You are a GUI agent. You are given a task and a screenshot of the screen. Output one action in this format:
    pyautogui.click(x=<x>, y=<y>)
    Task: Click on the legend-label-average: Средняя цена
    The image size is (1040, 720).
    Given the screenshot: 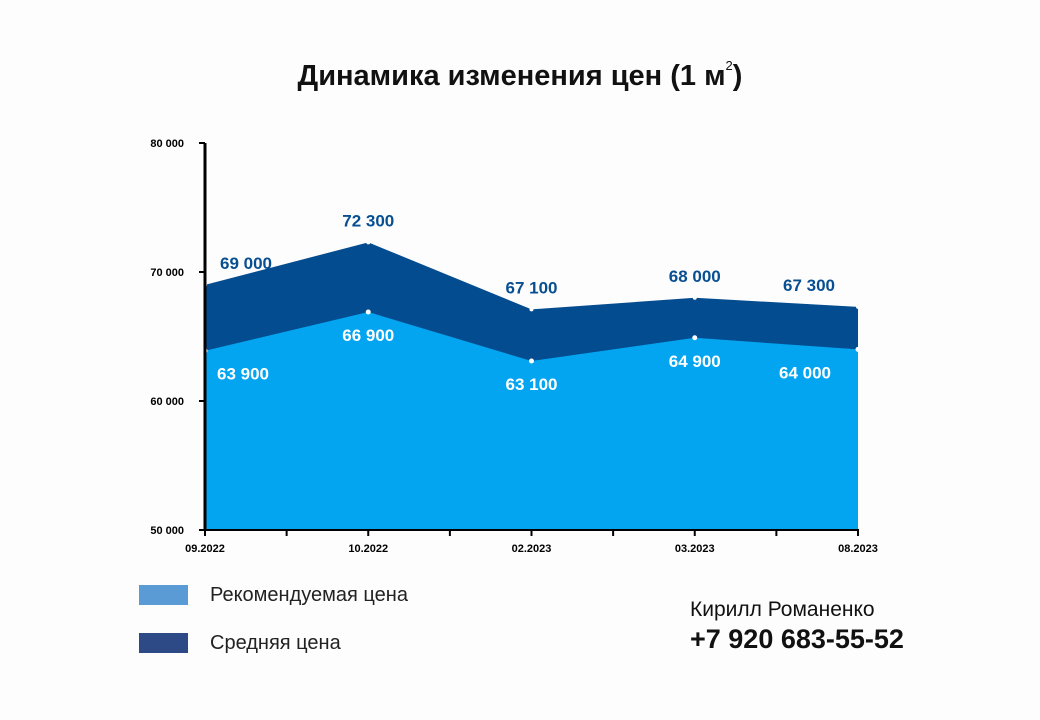 What is the action you would take?
    pyautogui.click(x=275, y=643)
    